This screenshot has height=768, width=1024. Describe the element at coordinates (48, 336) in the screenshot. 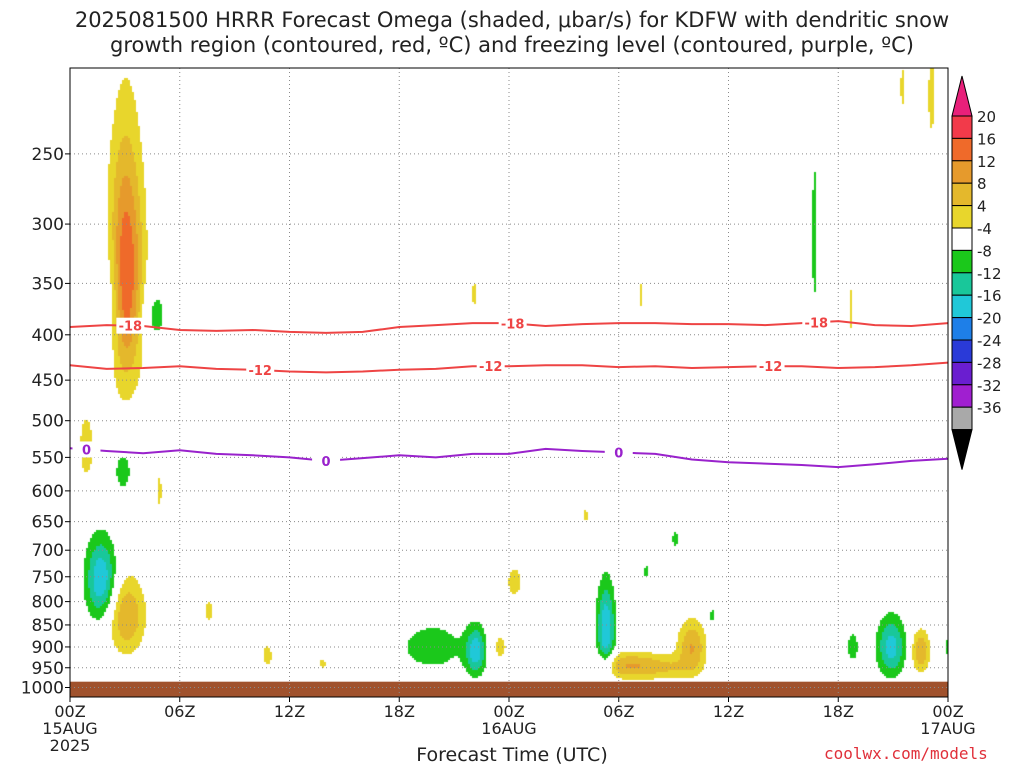

I see `y-tick-label: 400` at that location.